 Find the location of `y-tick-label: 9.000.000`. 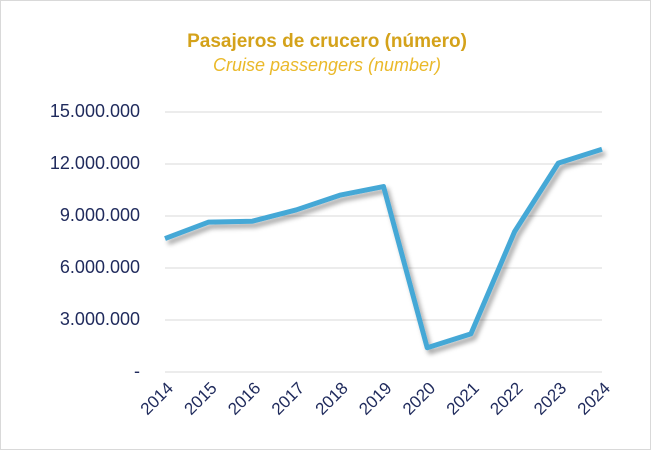

y-tick-label: 9.000.000 is located at coordinates (100, 215).